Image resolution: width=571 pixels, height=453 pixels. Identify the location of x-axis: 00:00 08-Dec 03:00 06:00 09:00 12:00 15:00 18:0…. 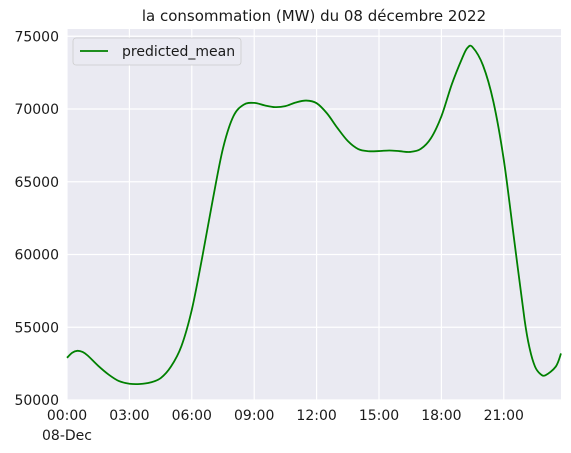
(283, 426).